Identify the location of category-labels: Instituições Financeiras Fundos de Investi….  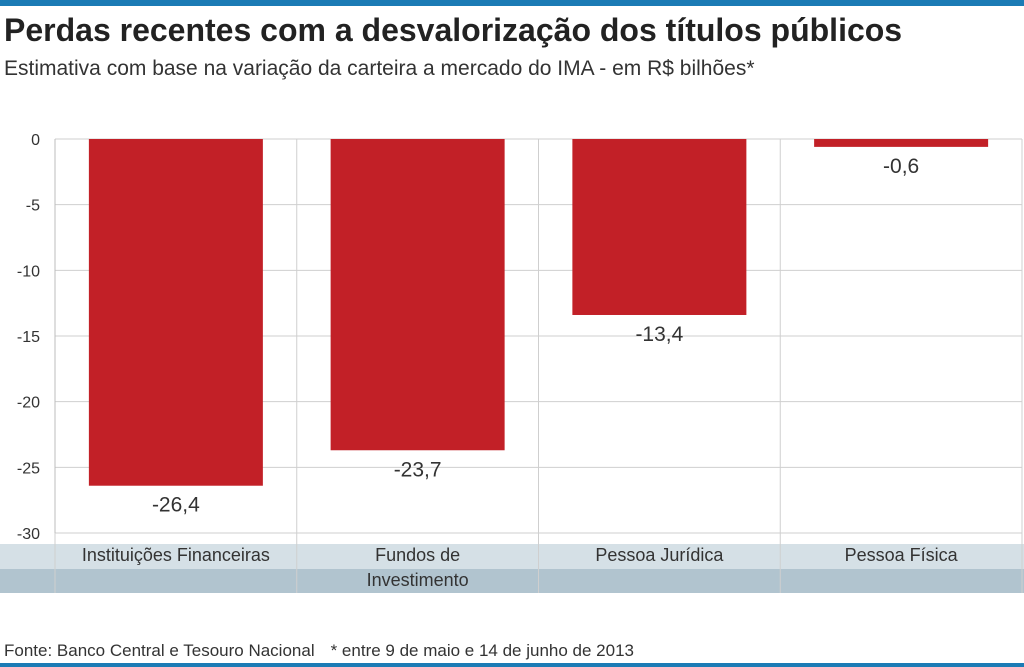
(520, 567).